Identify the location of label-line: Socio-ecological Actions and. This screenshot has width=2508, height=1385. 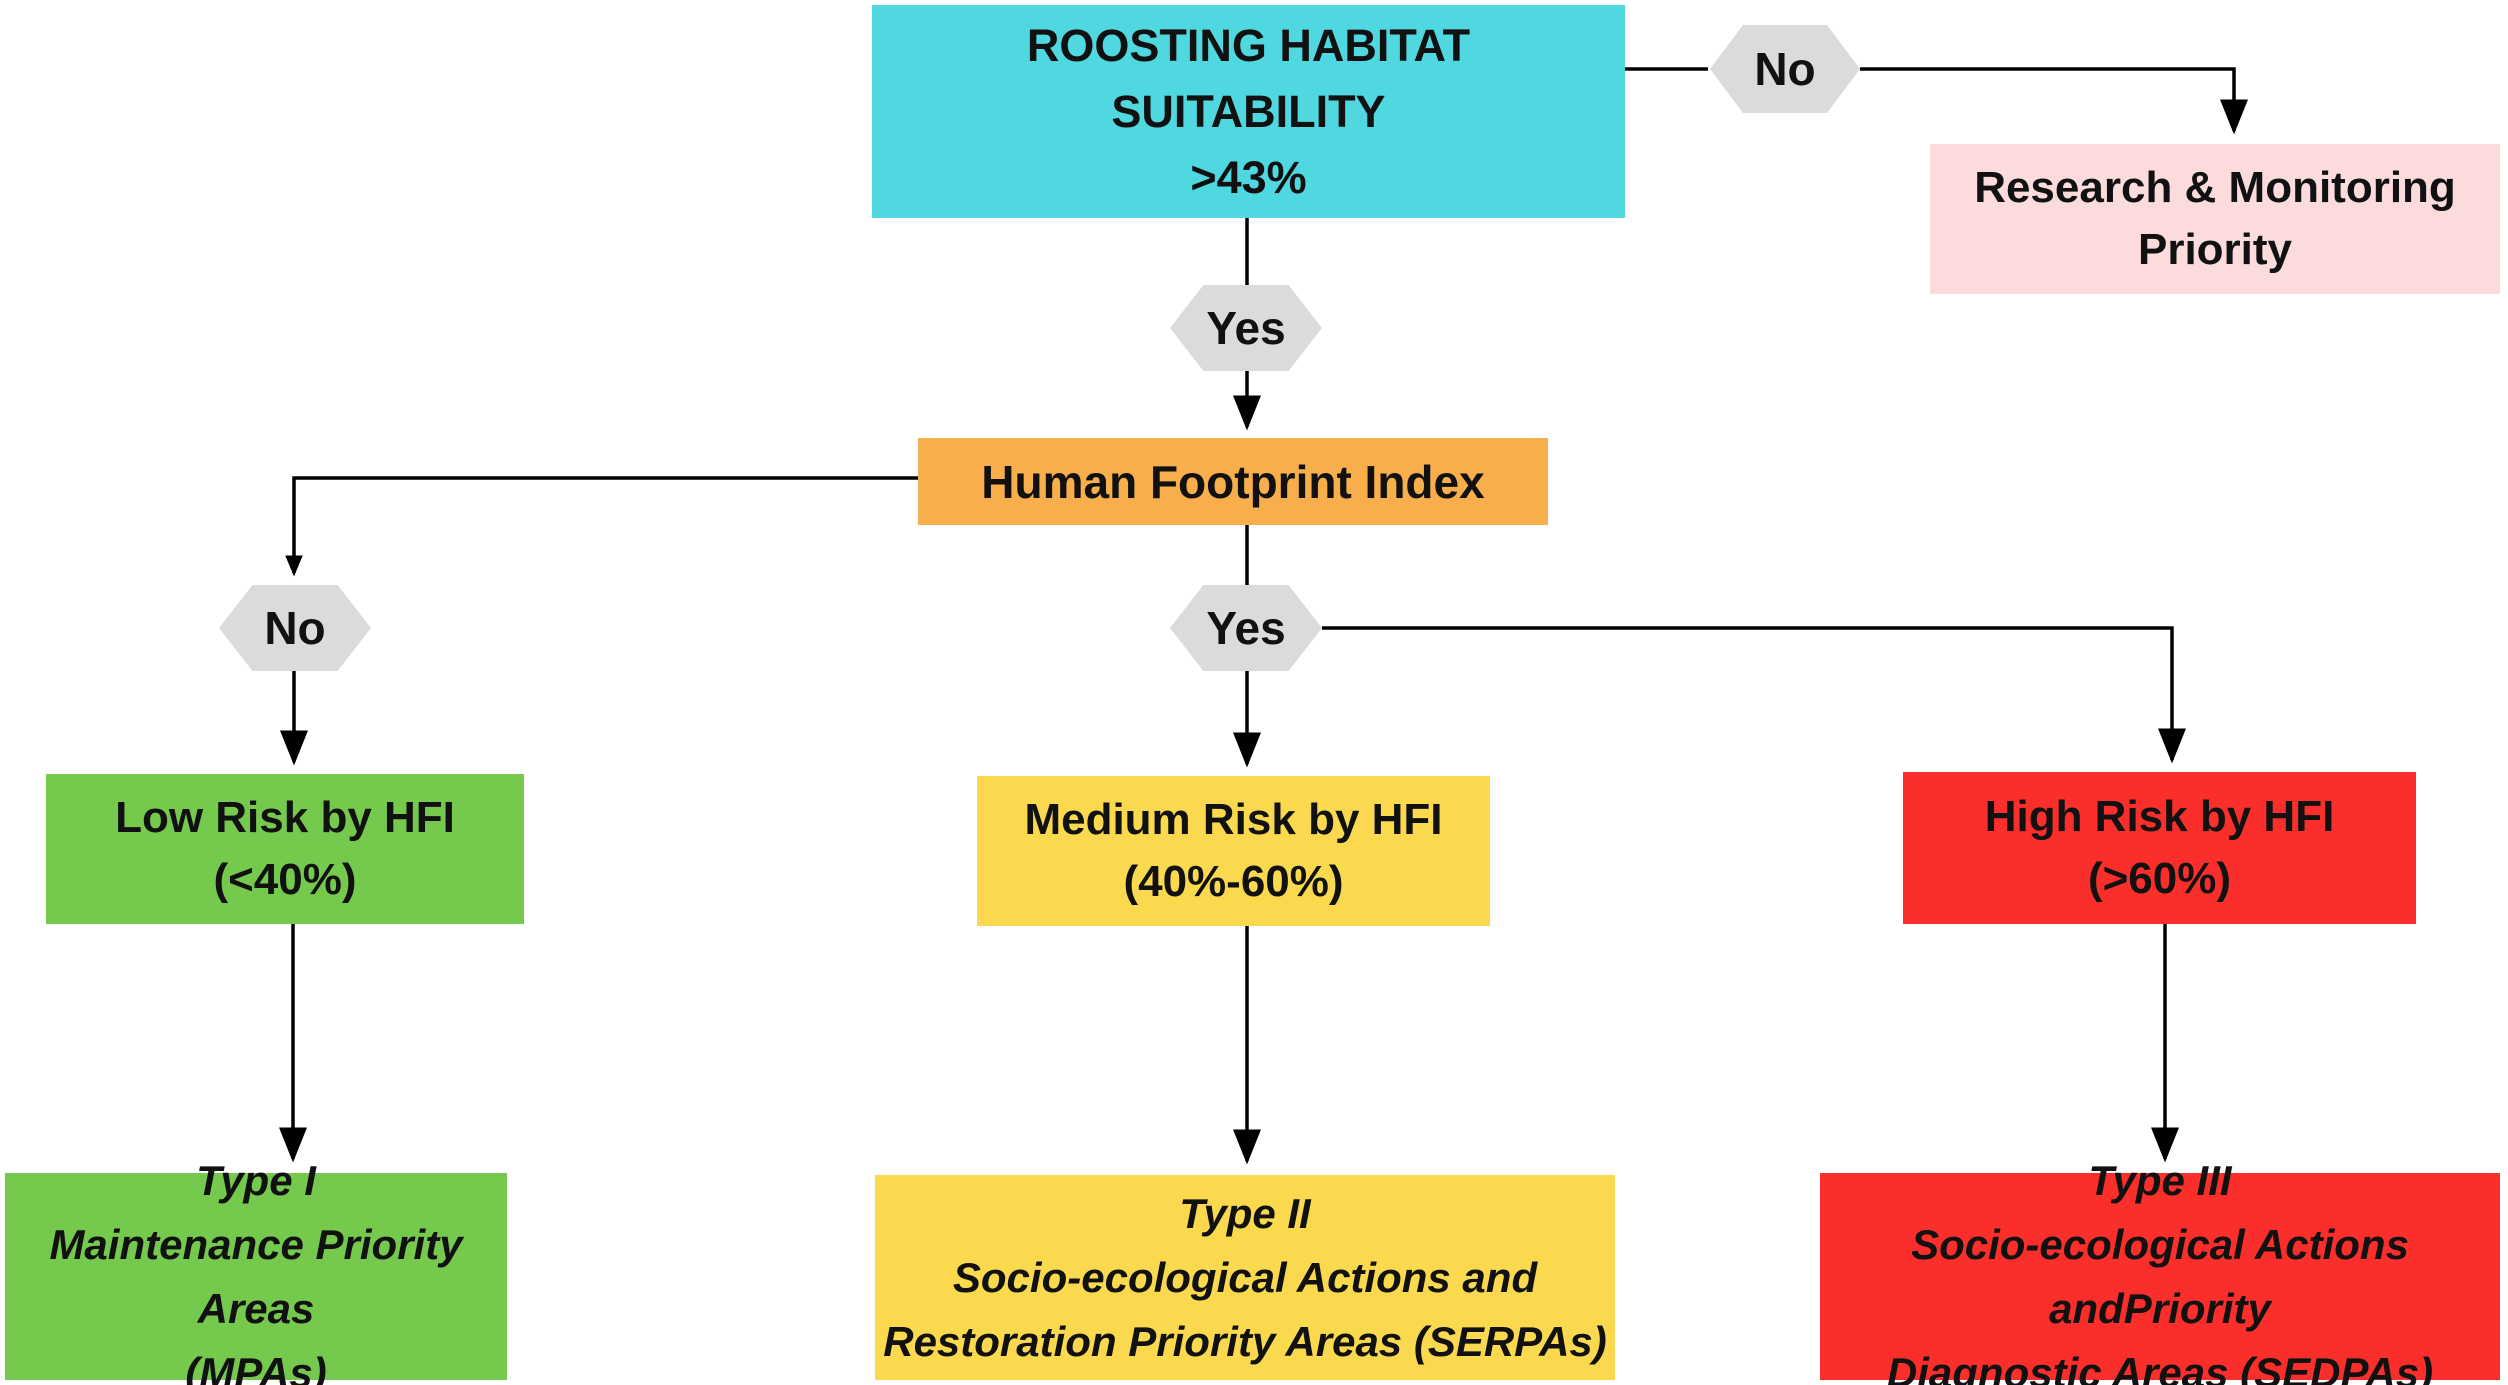
(1245, 1277).